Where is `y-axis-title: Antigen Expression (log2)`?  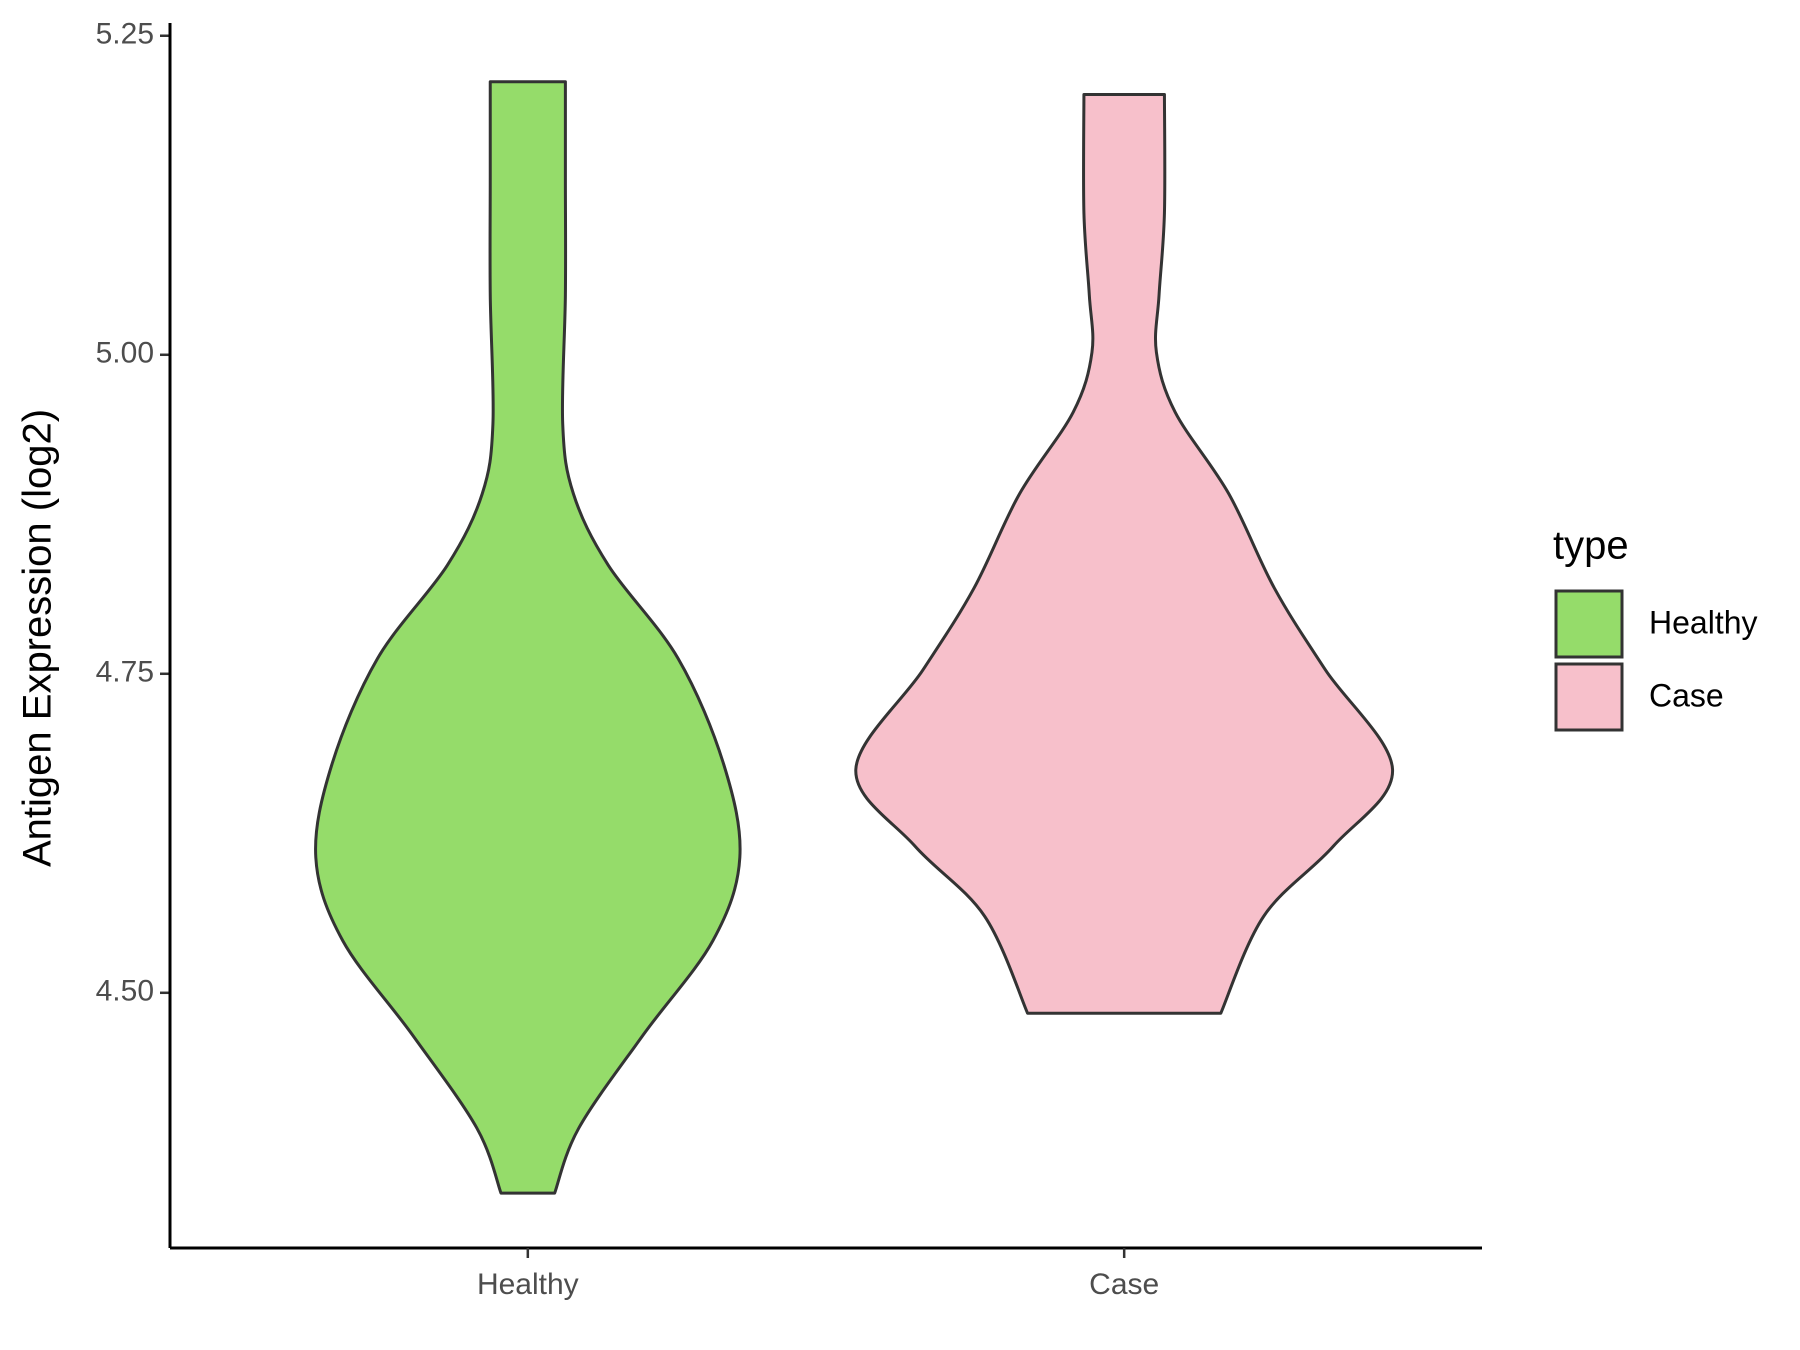
y-axis-title: Antigen Expression (log2) is located at coordinates (38, 638).